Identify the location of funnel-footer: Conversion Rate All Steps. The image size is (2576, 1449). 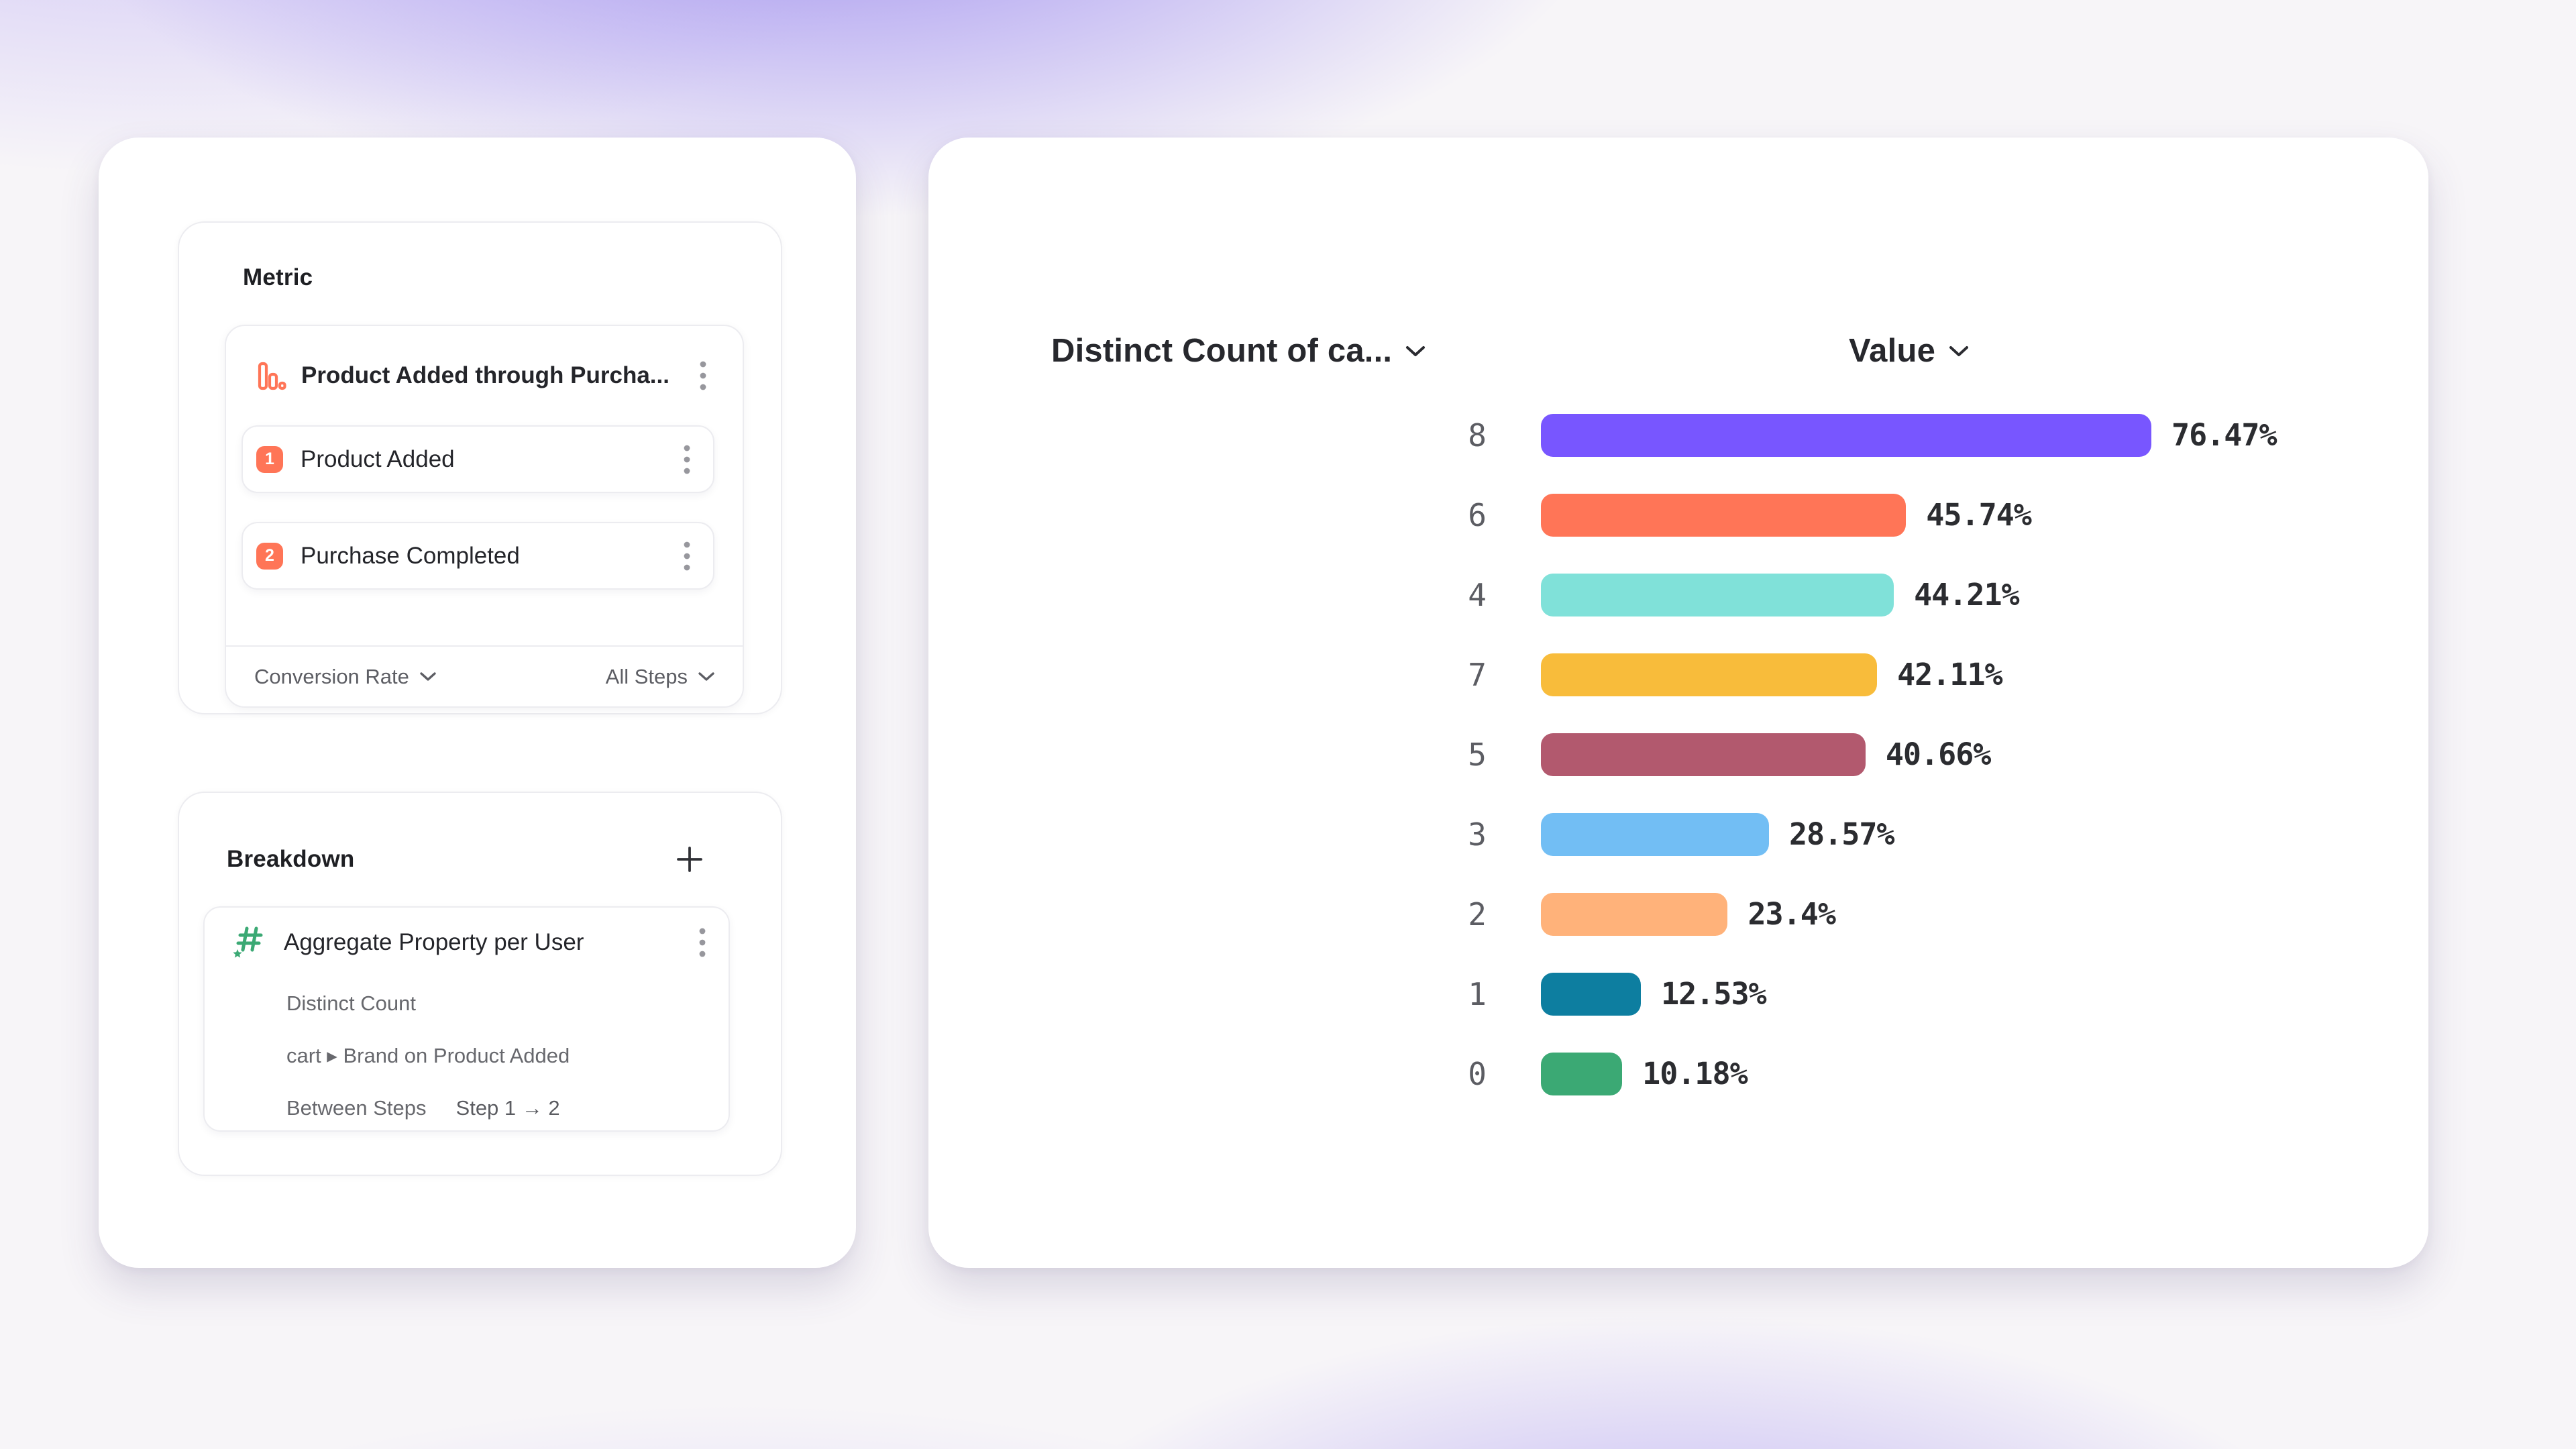
(484, 675).